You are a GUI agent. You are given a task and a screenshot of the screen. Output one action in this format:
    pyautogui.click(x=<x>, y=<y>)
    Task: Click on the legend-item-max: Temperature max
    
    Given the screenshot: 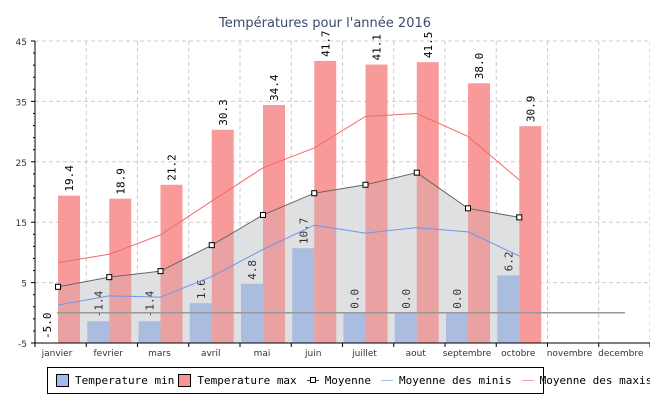 What is the action you would take?
    pyautogui.click(x=237, y=380)
    